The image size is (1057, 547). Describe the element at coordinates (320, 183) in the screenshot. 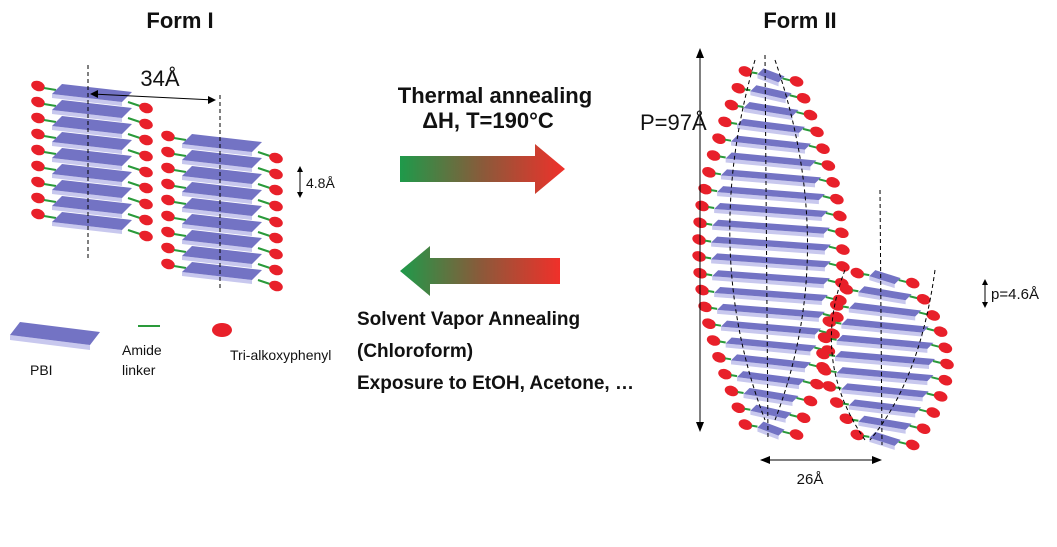

I see `spacing-label: 4.8Å` at that location.